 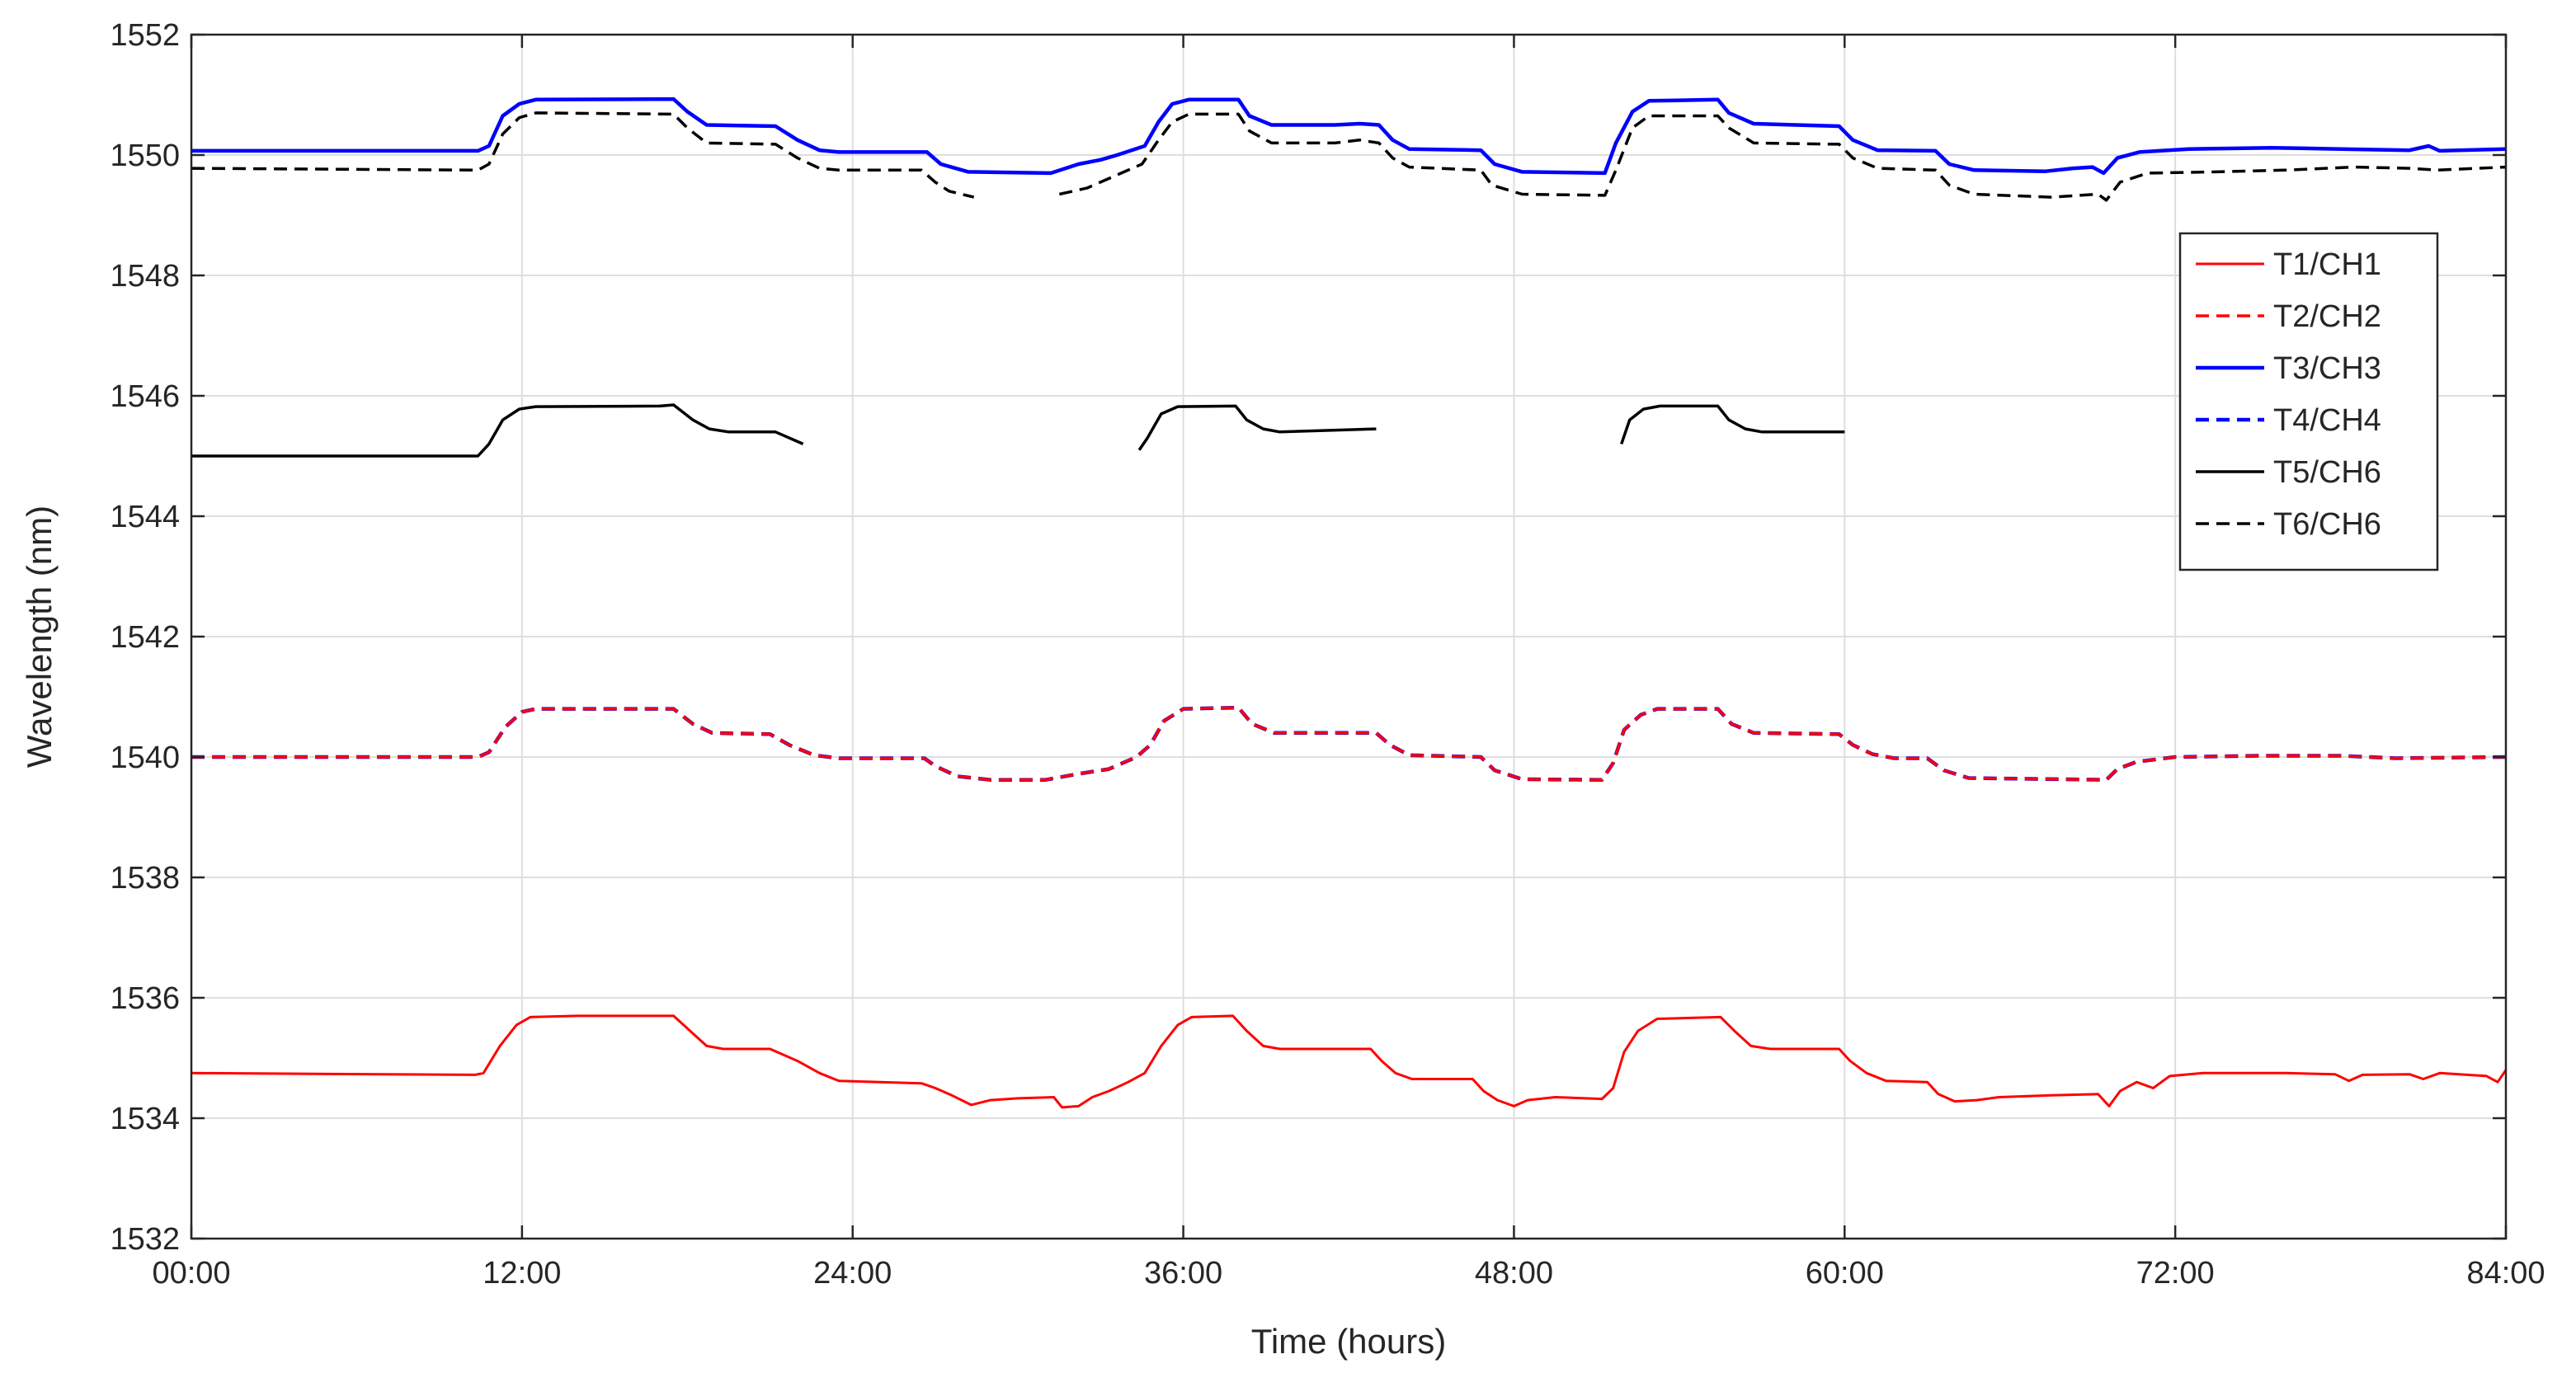 What do you see at coordinates (145, 396) in the screenshot?
I see `y-tick-label: 1546` at bounding box center [145, 396].